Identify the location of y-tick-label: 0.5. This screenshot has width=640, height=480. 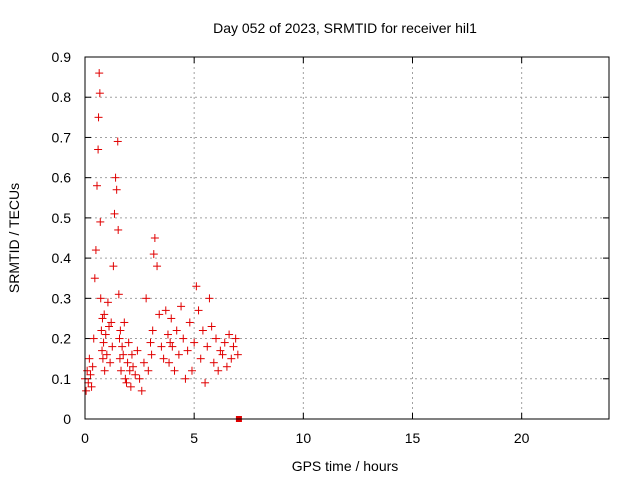
(62, 218).